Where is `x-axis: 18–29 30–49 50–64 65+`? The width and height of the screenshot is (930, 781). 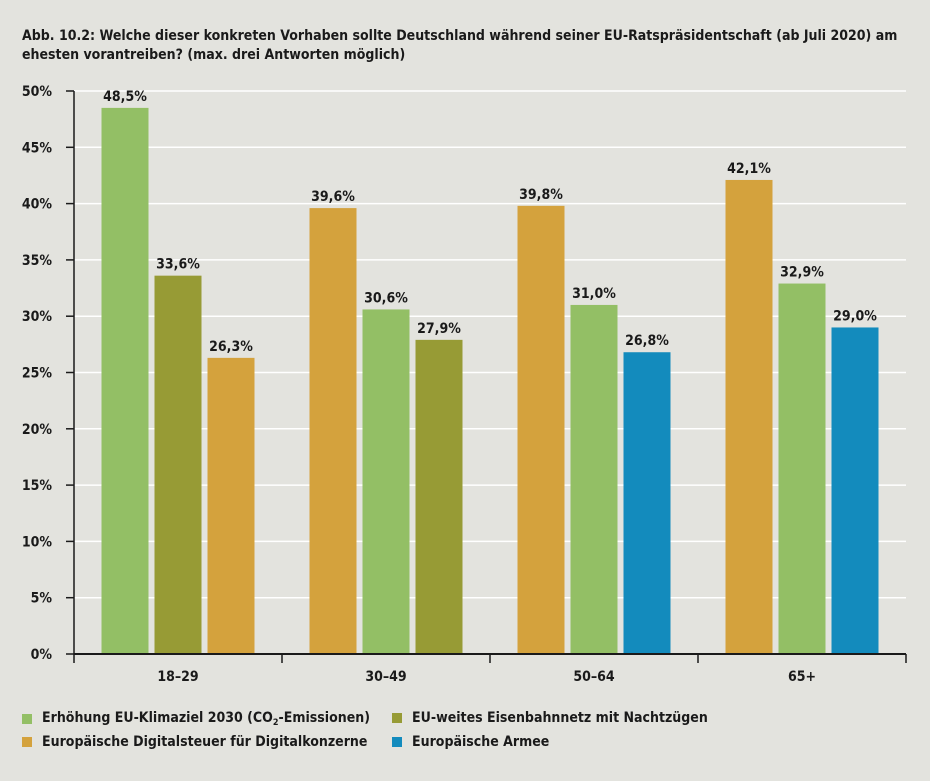
x-axis: 18–29 30–49 50–64 65+ is located at coordinates (490, 669).